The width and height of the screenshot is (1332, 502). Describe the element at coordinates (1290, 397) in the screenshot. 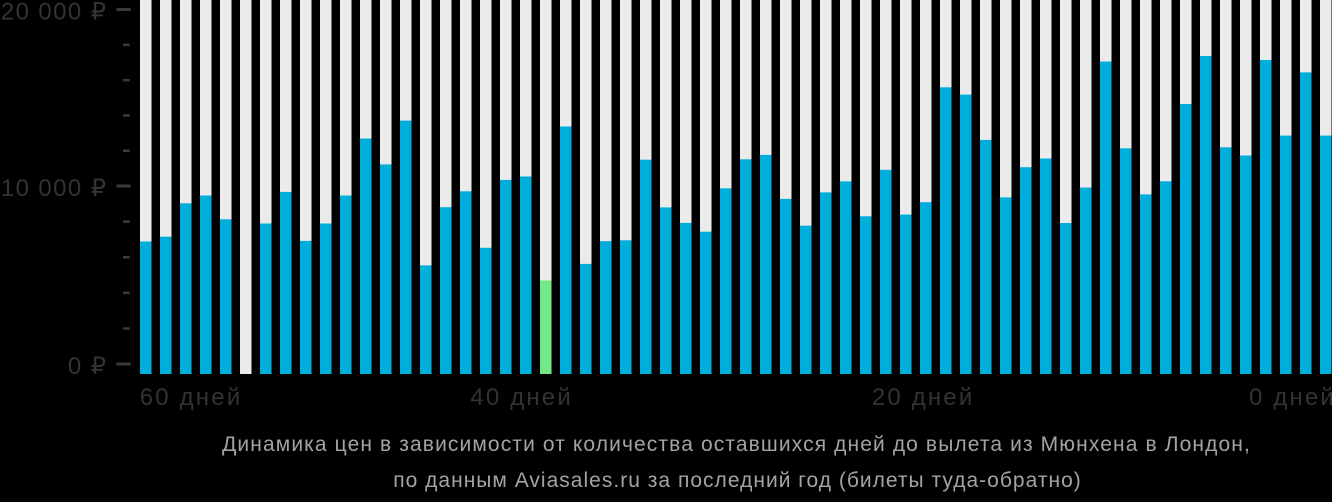

I see `svg-text: 0 дней` at that location.